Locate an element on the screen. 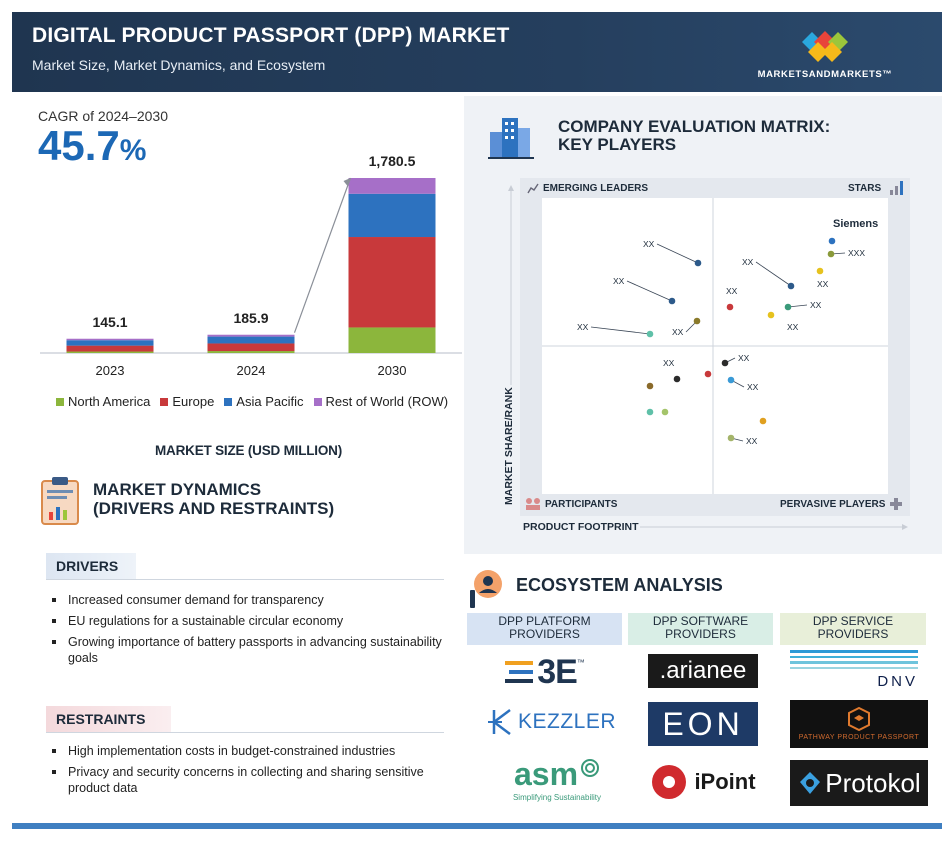  platform-providers-header: DPP PLATFORM PROVIDERS is located at coordinates (544, 629).